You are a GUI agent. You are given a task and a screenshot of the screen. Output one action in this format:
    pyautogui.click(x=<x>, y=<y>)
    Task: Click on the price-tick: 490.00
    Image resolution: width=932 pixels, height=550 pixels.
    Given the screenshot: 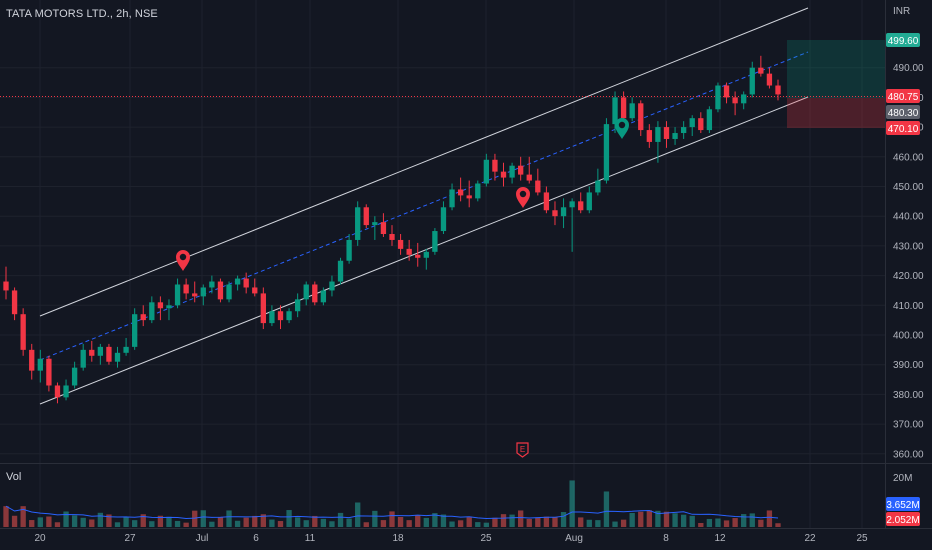 What is the action you would take?
    pyautogui.click(x=908, y=68)
    